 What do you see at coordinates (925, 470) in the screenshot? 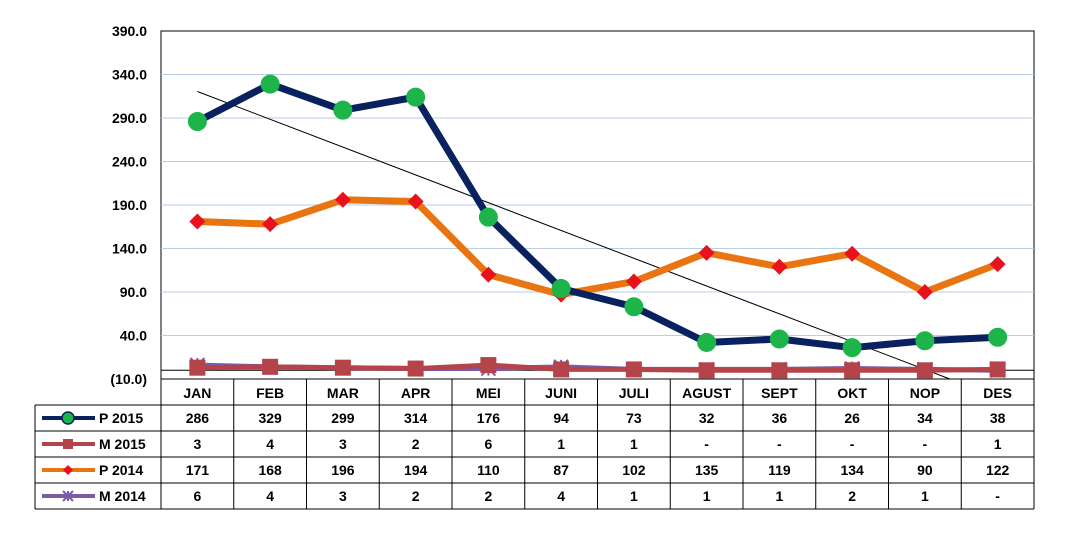
I see `table-cell: 90` at bounding box center [925, 470].